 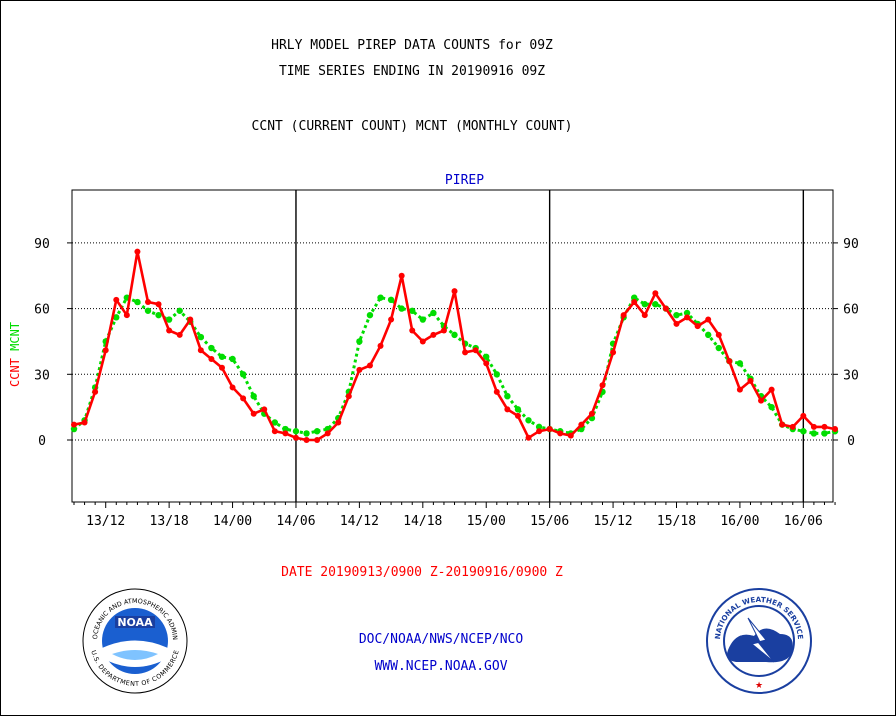 What do you see at coordinates (42, 310) in the screenshot?
I see `y-tick-label-left: 60` at bounding box center [42, 310].